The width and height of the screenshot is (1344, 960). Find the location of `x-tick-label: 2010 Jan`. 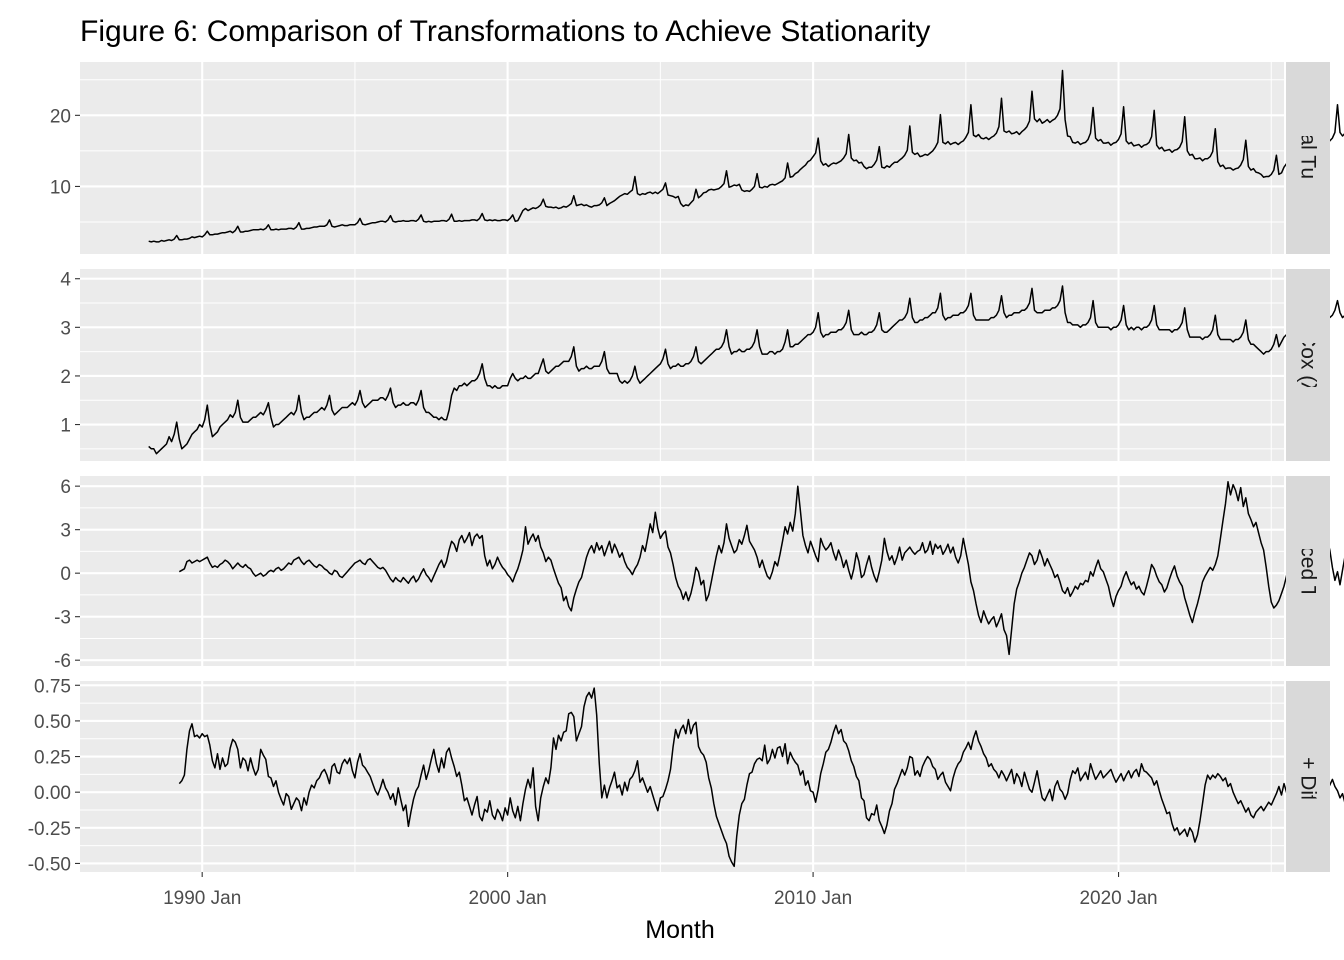

x-tick-label: 2010 Jan is located at coordinates (813, 898).